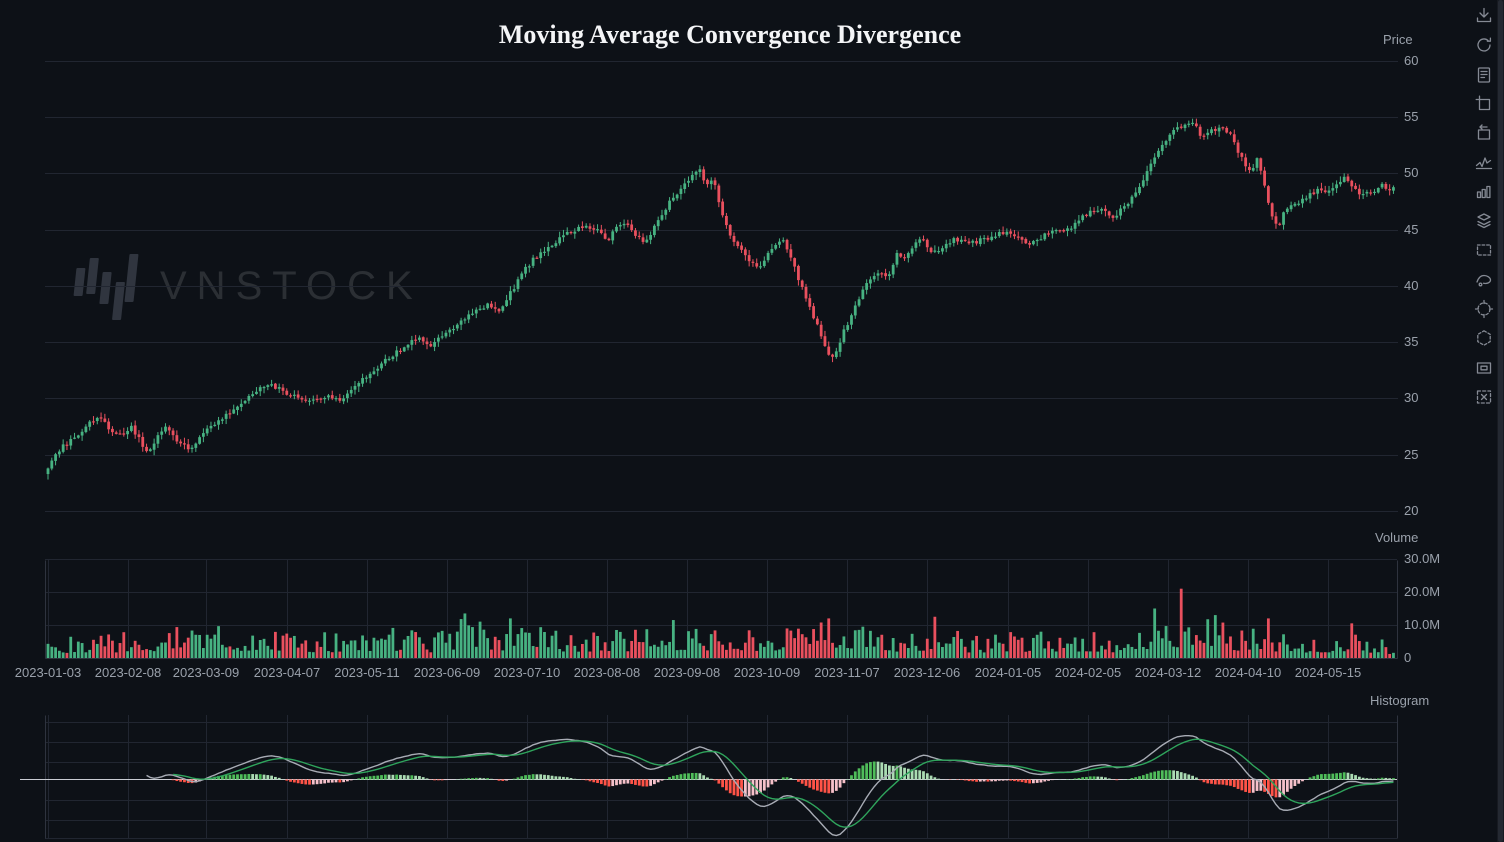 This screenshot has height=842, width=1504. I want to click on date-tick-label: 2023-08-08, so click(607, 672).